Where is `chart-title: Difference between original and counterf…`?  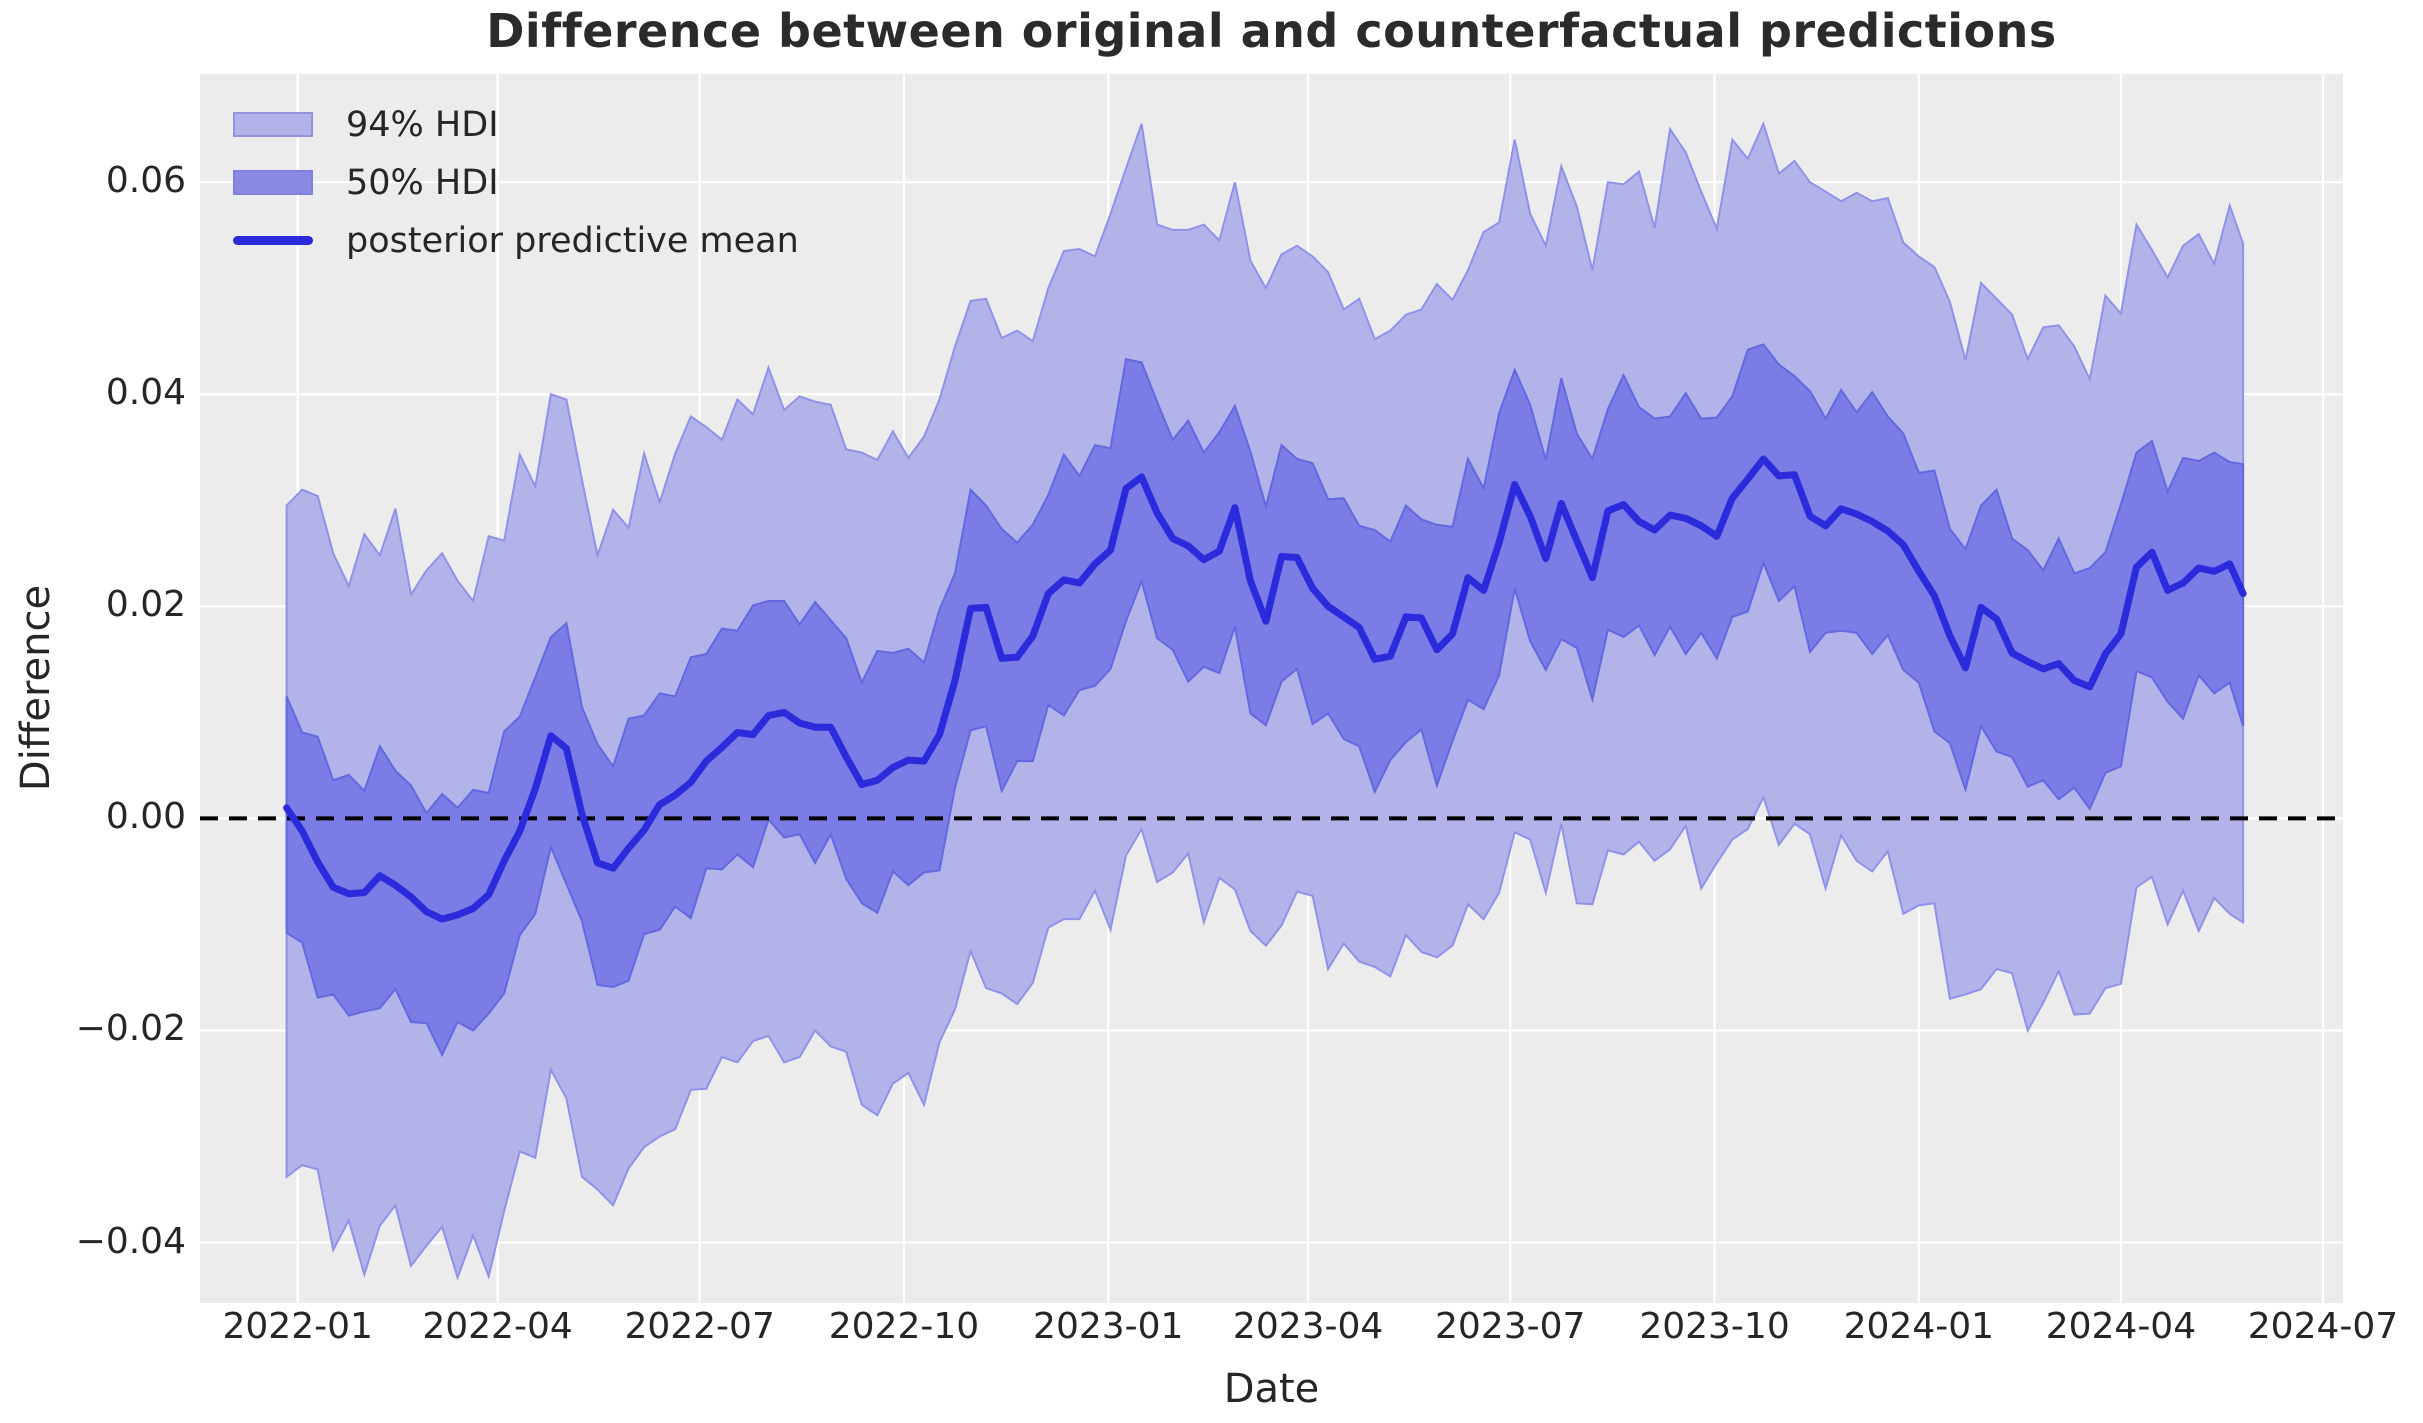
chart-title: Difference between original and counterf… is located at coordinates (1271, 31).